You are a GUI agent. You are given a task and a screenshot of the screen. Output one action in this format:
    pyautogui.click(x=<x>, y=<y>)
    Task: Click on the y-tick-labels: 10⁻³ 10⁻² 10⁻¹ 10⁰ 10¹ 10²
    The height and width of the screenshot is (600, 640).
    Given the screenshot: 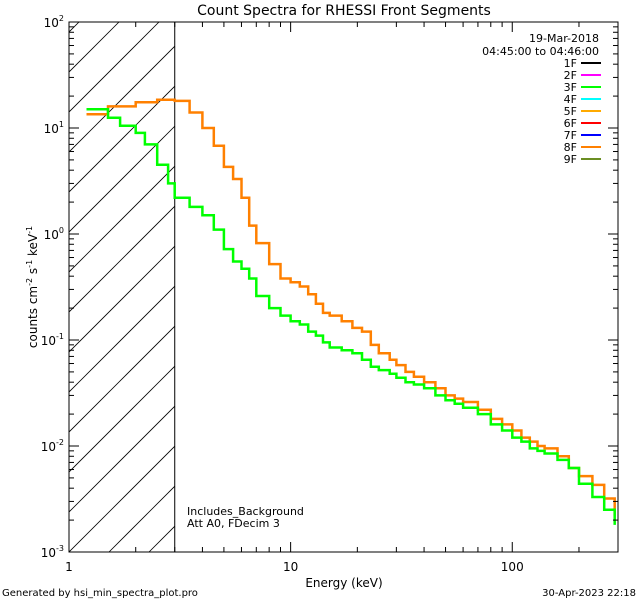 What is the action you would take?
    pyautogui.click(x=52, y=287)
    